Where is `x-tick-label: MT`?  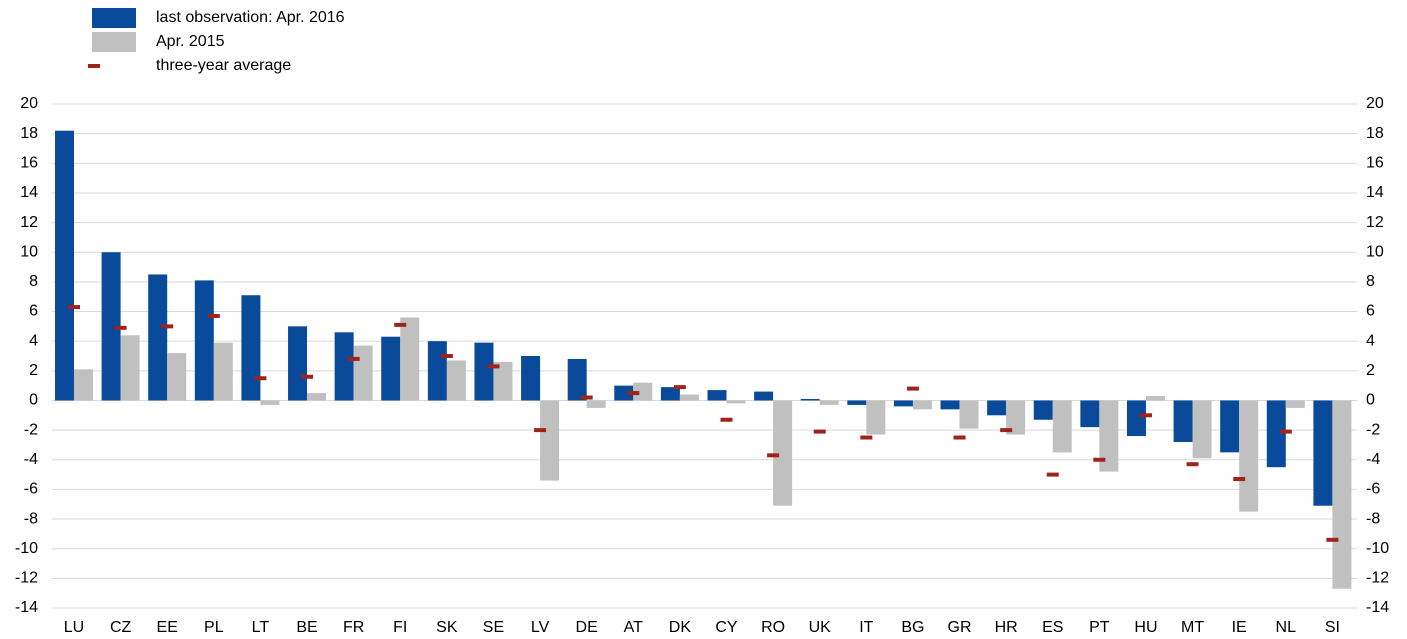 x-tick-label: MT is located at coordinates (1192, 627).